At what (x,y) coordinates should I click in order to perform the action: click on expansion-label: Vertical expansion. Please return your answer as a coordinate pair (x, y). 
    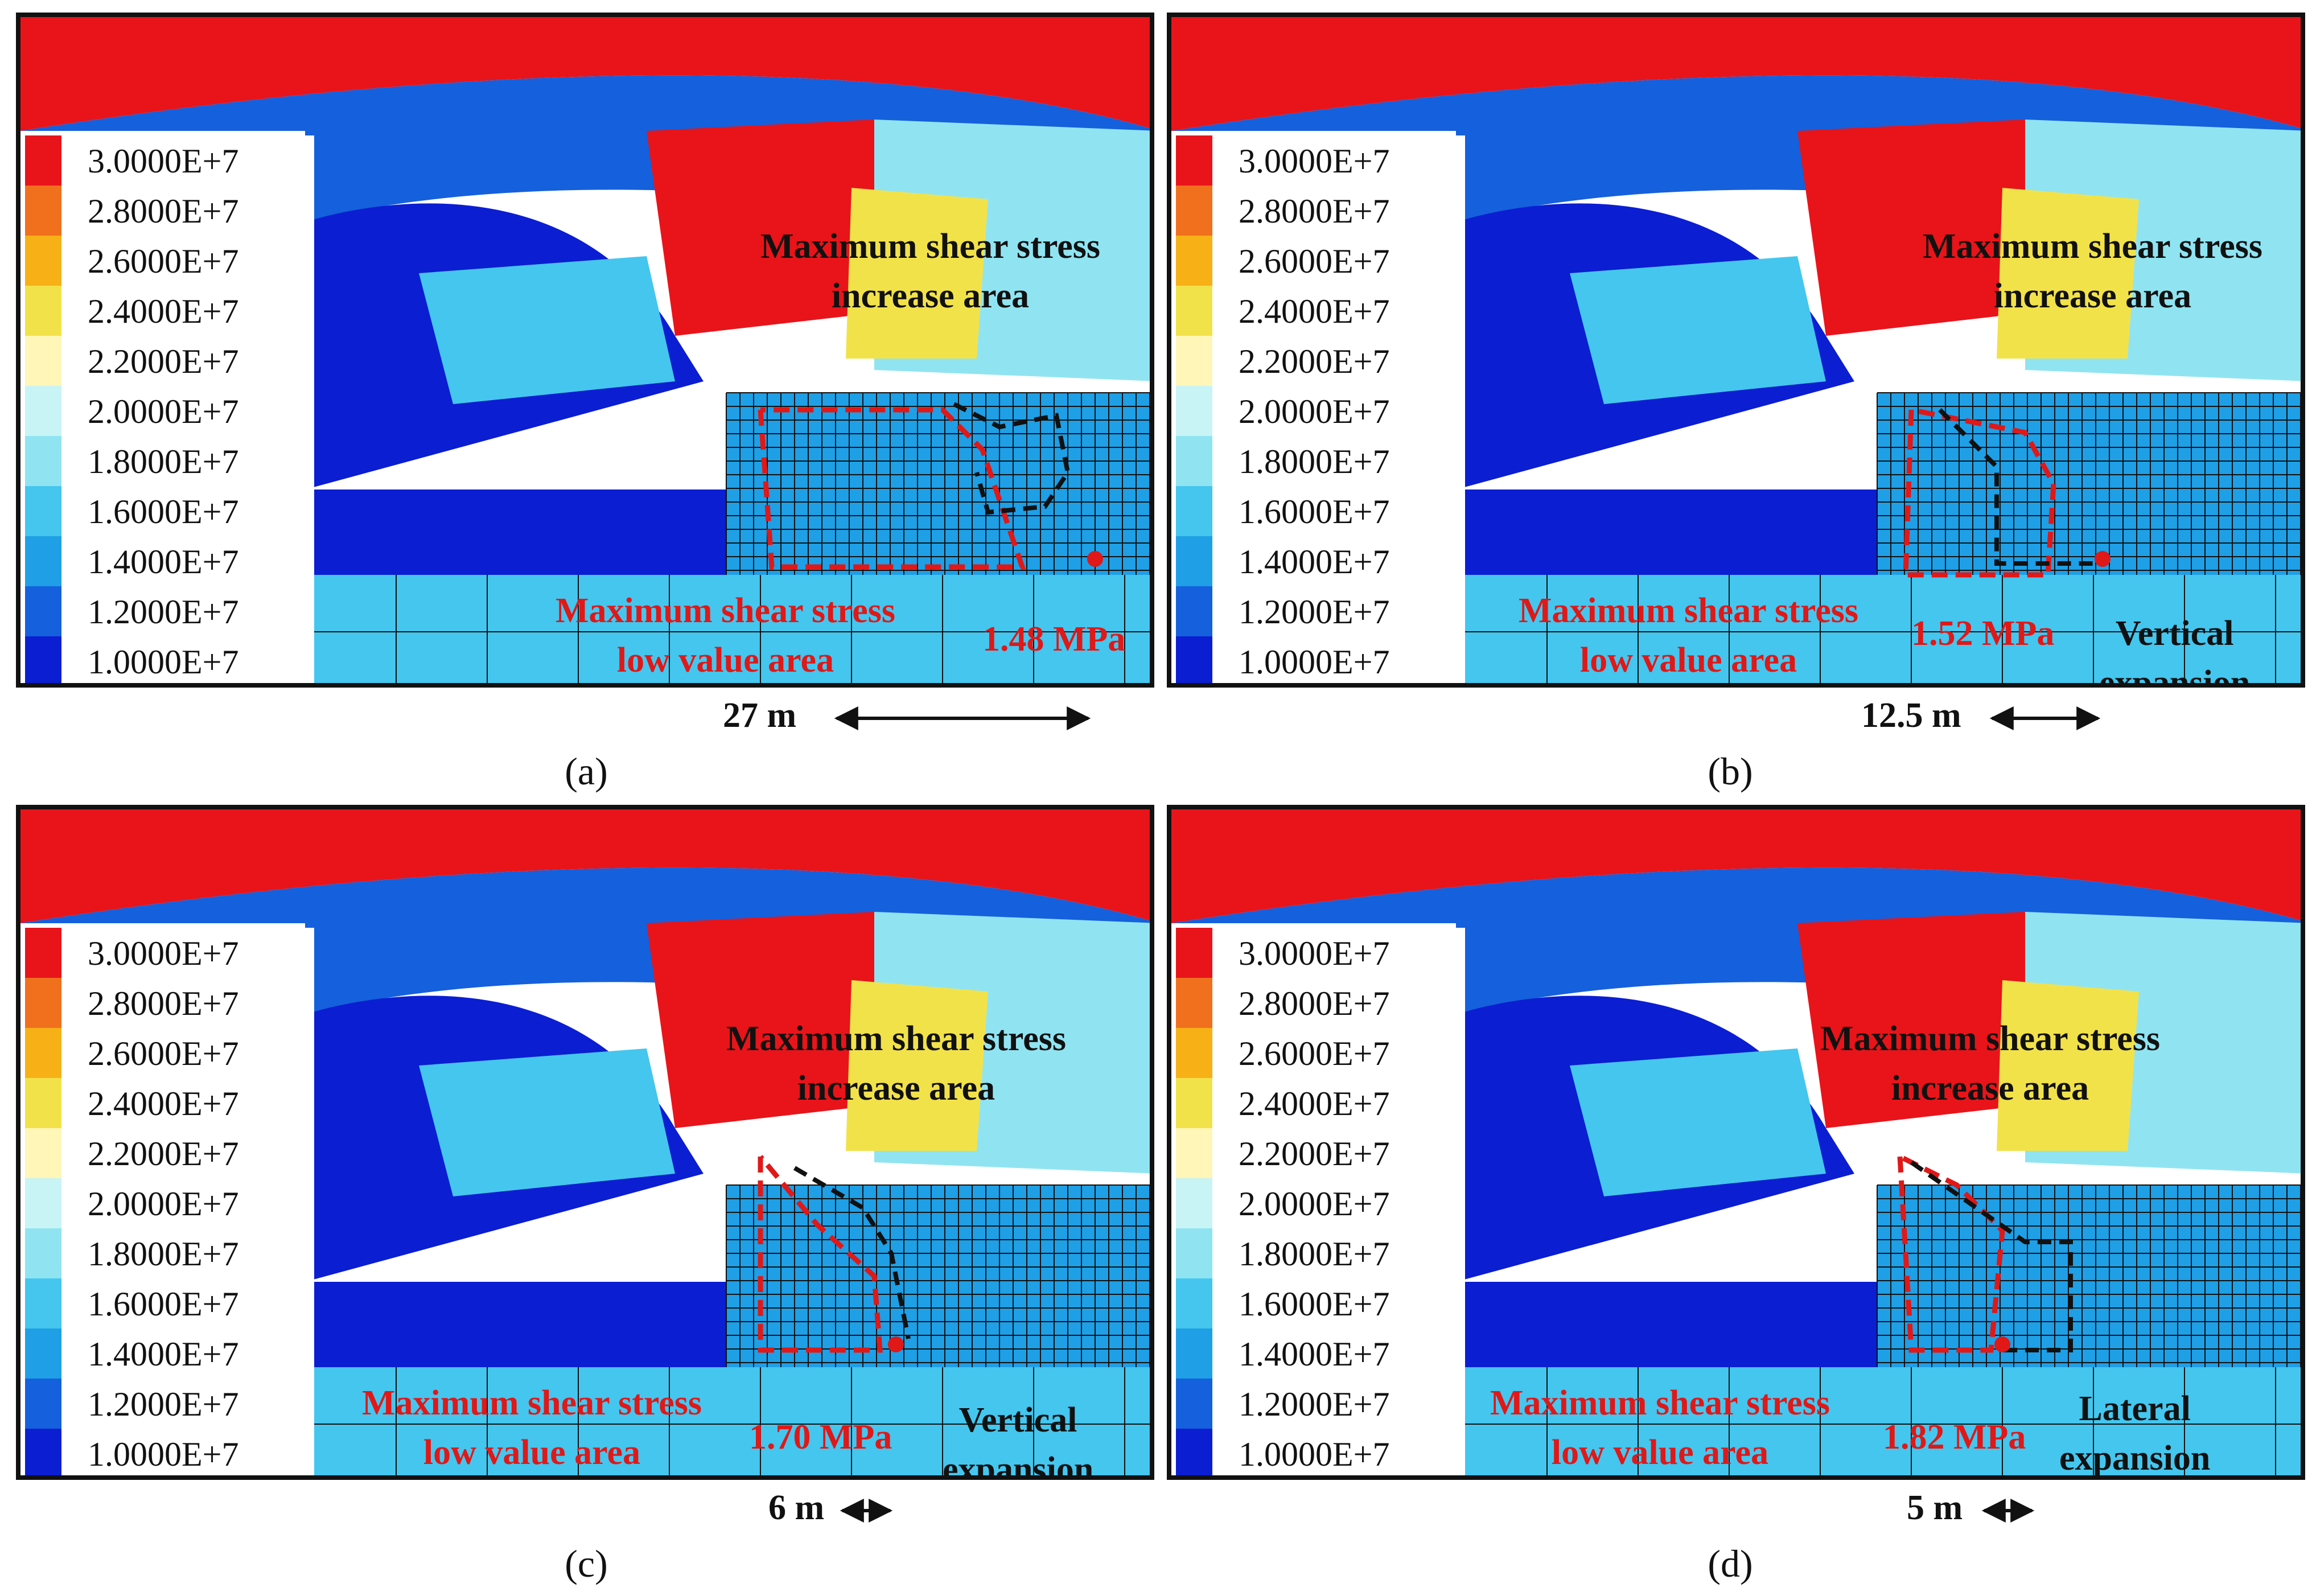
    Looking at the image, I should click on (1019, 1440).